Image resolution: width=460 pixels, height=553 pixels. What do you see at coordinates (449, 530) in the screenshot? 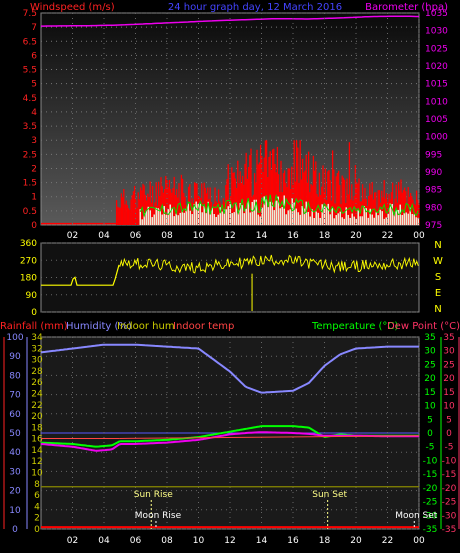
I see `dew-tick-label: -35` at bounding box center [449, 530].